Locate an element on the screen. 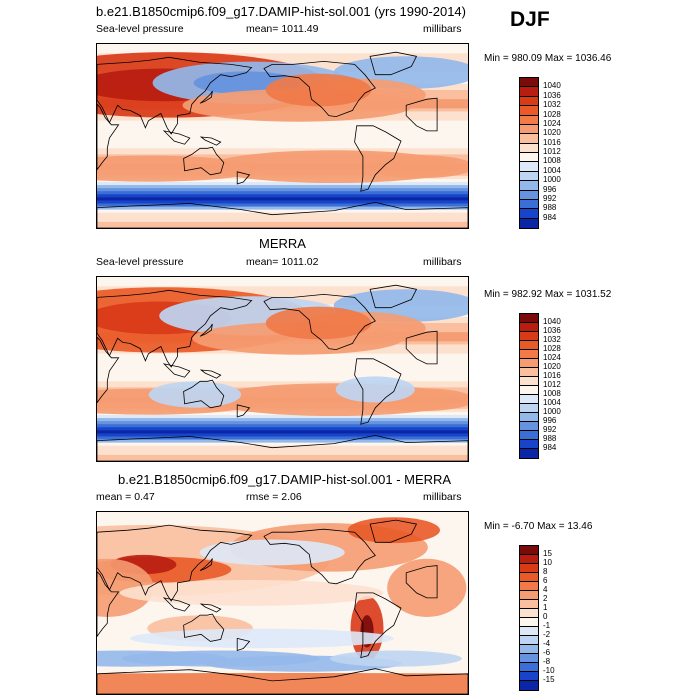 The height and width of the screenshot is (700, 700). colorbar-tick-label: 1016 is located at coordinates (552, 142).